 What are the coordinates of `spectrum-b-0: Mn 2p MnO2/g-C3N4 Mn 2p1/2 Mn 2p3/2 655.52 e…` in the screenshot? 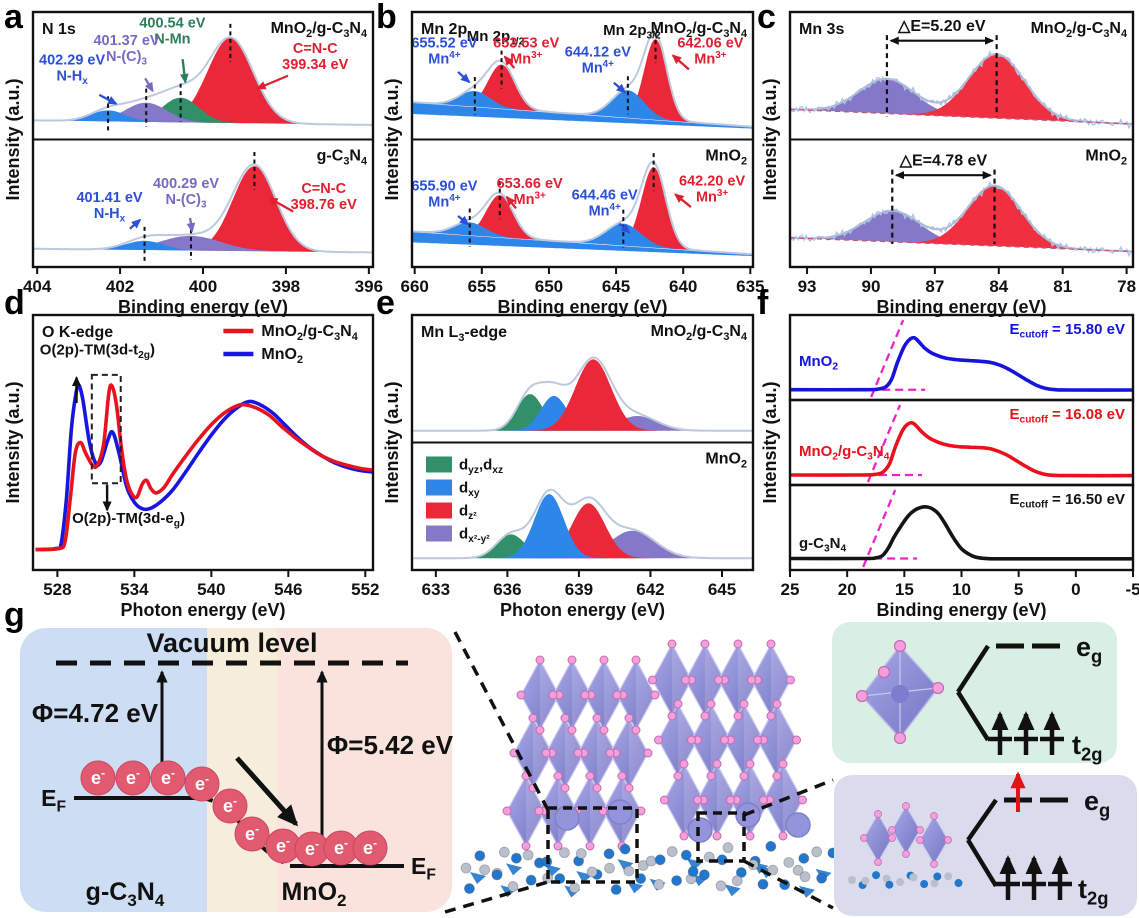 It's located at (582, 80).